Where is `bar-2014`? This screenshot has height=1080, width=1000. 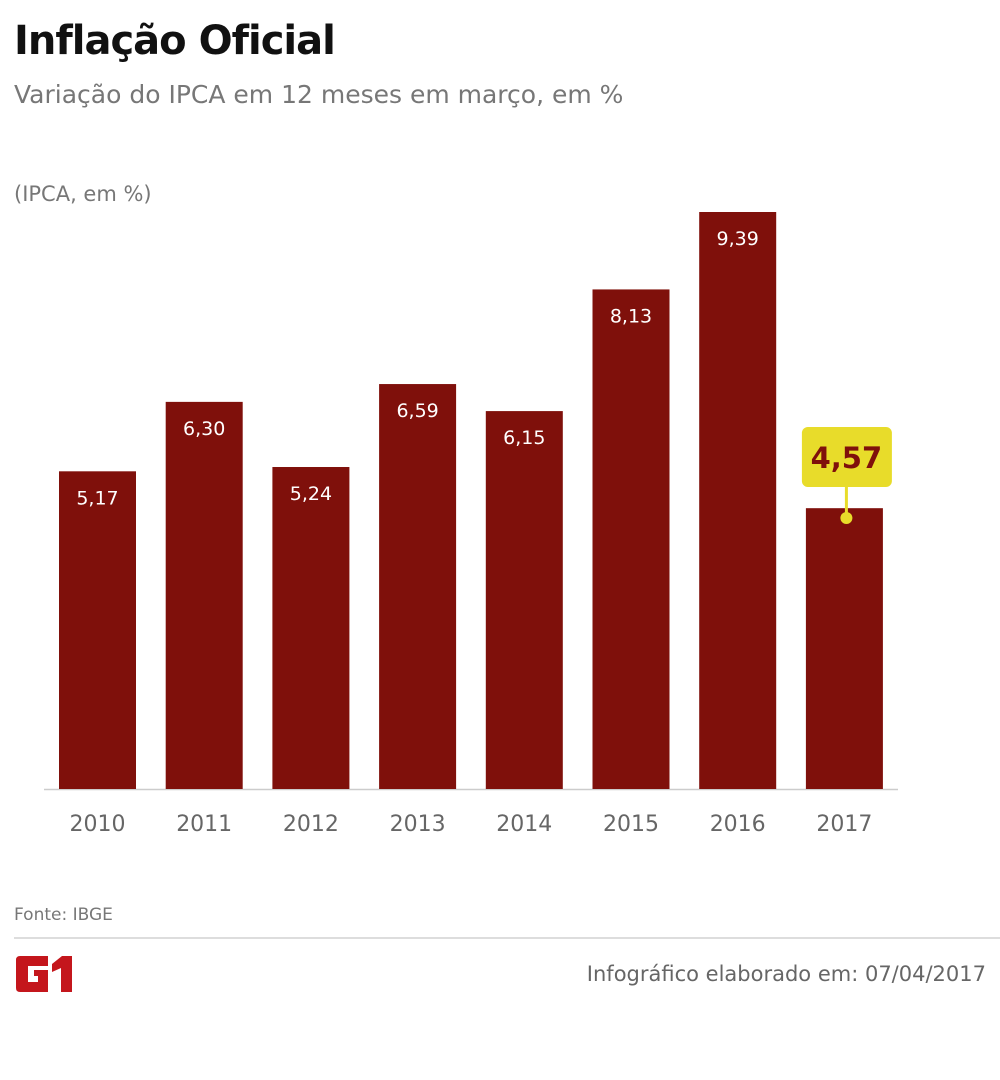 bar-2014 is located at coordinates (524, 600).